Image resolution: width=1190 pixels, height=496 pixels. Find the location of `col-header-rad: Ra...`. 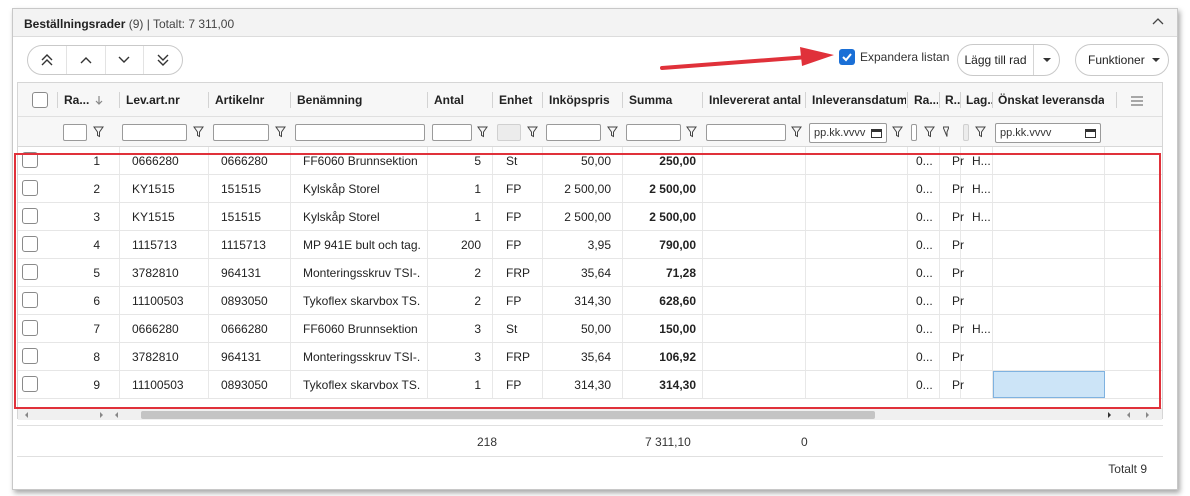

col-header-rad: Ra... is located at coordinates (77, 100).